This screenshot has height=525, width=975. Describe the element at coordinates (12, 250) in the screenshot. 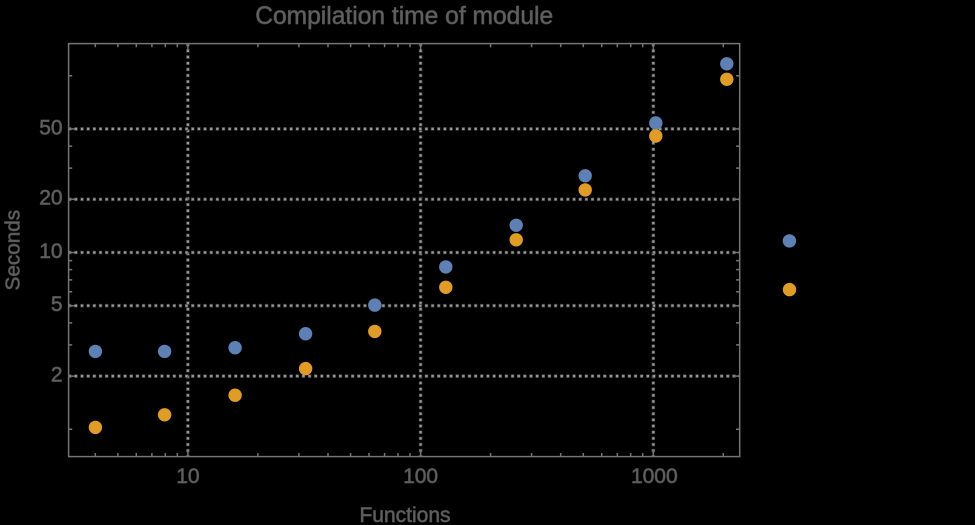

I see `svg-text: Seconds` at that location.